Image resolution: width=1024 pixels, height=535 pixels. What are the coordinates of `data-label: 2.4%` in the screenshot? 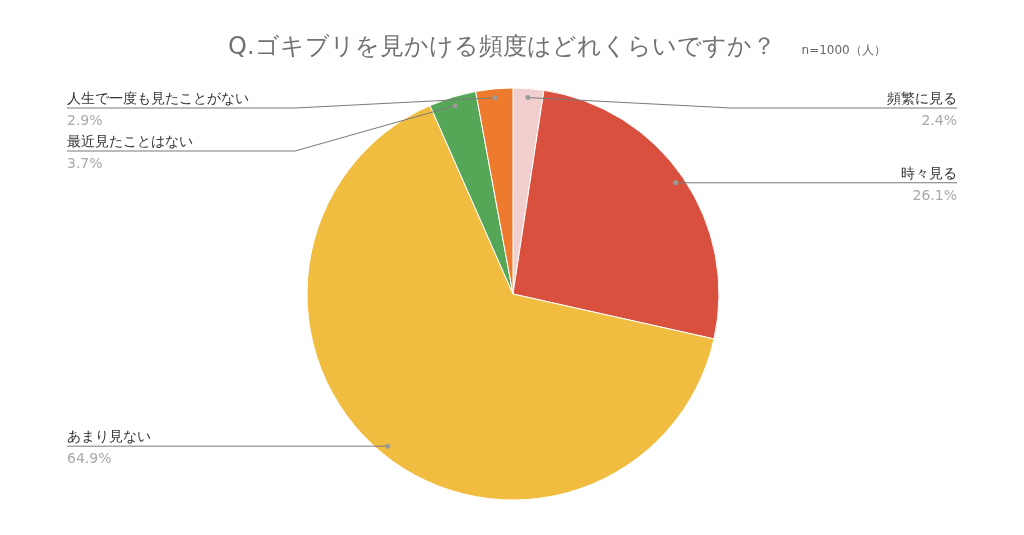 It's located at (939, 120).